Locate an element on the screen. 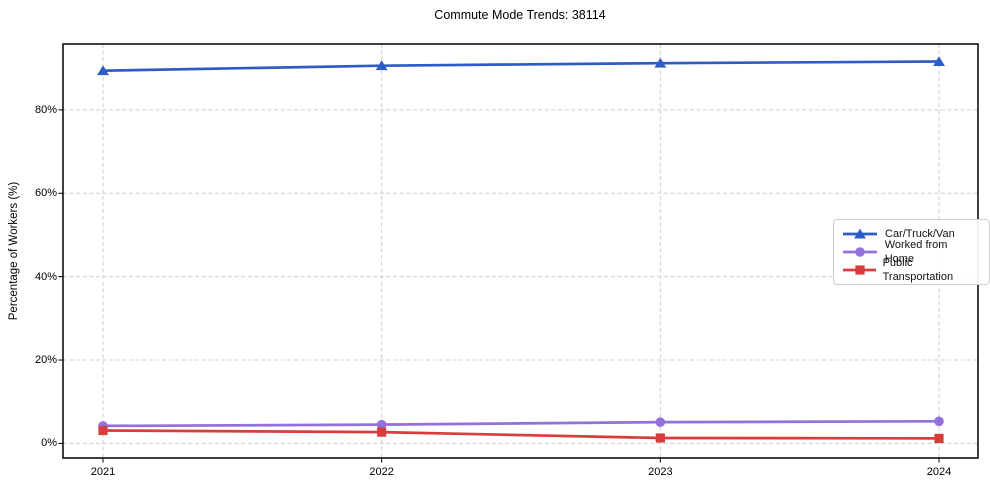  legend-item-car-truck-van: Car/Truck/Van is located at coordinates (910, 234).